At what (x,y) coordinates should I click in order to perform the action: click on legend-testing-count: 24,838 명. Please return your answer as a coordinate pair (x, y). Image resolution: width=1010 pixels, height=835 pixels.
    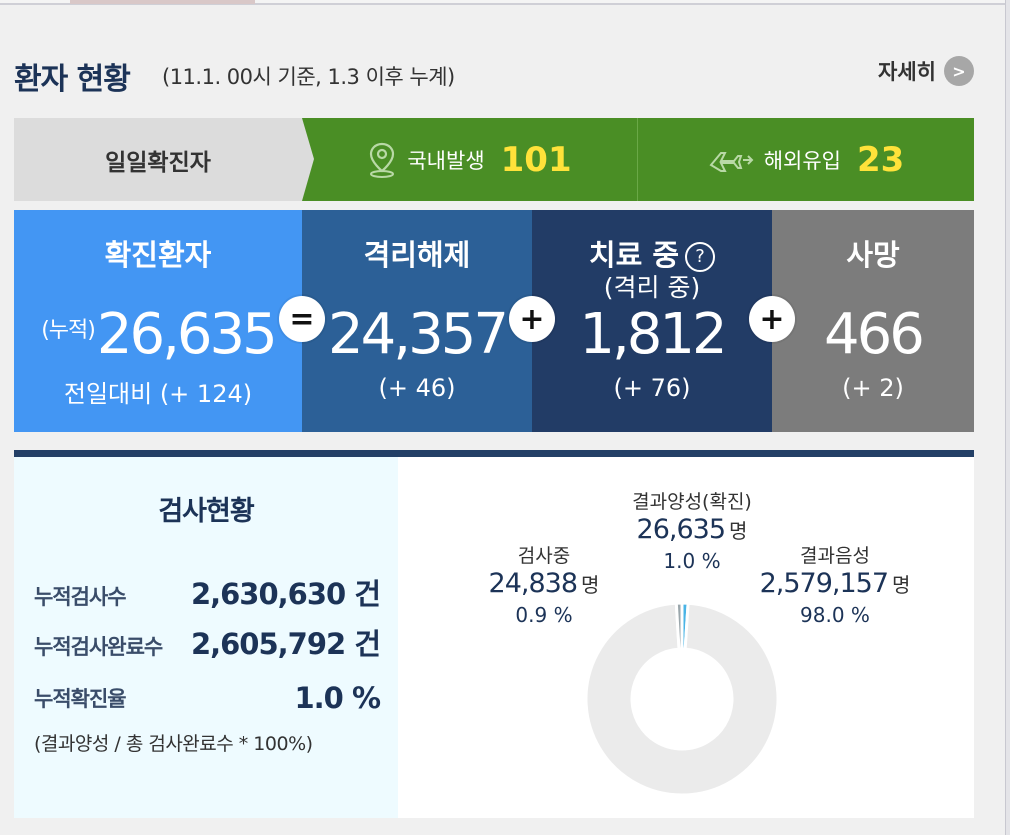
    Looking at the image, I should click on (544, 583).